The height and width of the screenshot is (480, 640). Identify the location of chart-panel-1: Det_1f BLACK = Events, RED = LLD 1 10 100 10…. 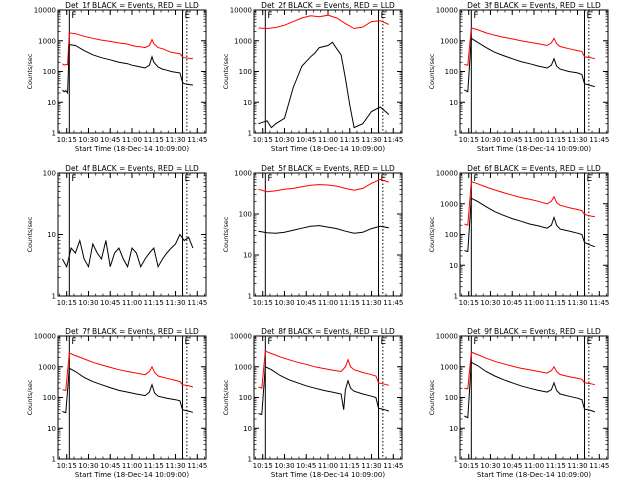
(116, 77).